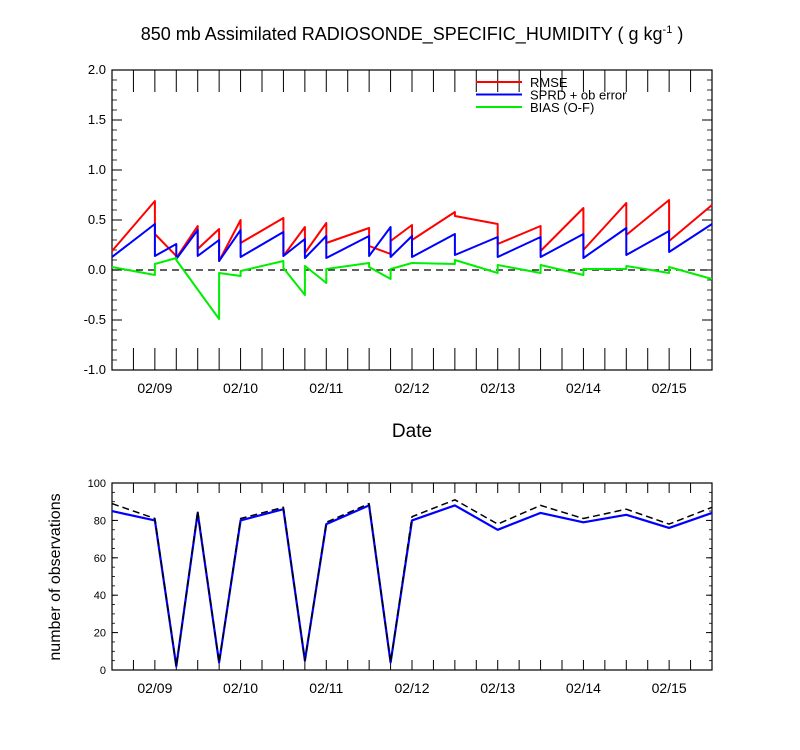 This screenshot has width=800, height=750. What do you see at coordinates (97, 69) in the screenshot?
I see `y-tick-label: 2.0` at bounding box center [97, 69].